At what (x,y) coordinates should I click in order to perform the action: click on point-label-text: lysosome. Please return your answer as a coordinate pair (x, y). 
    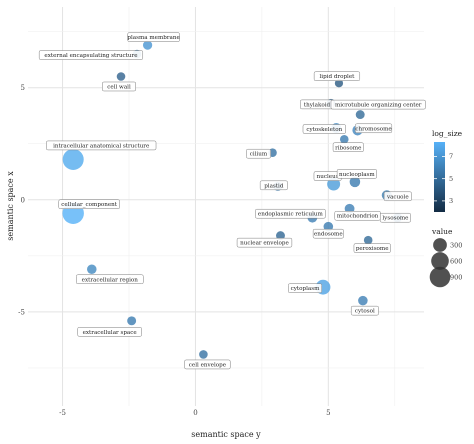
    Looking at the image, I should click on (395, 219).